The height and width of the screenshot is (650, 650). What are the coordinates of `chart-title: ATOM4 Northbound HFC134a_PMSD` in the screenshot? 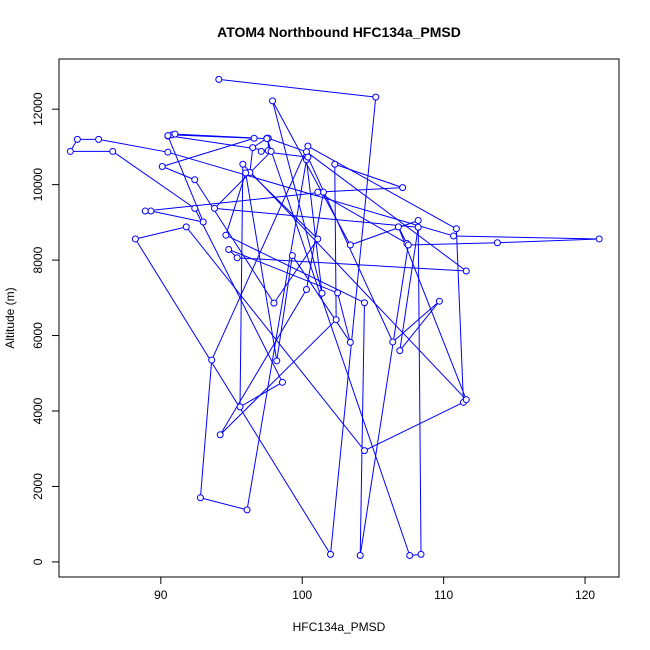 It's located at (339, 32).